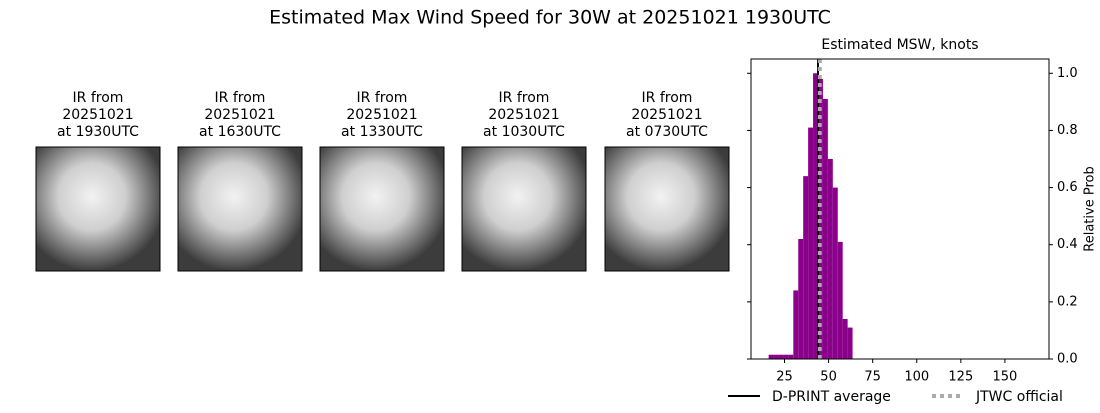 The width and height of the screenshot is (1100, 413). Describe the element at coordinates (1067, 73) in the screenshot. I see `y-tick-label: 1.0` at that location.